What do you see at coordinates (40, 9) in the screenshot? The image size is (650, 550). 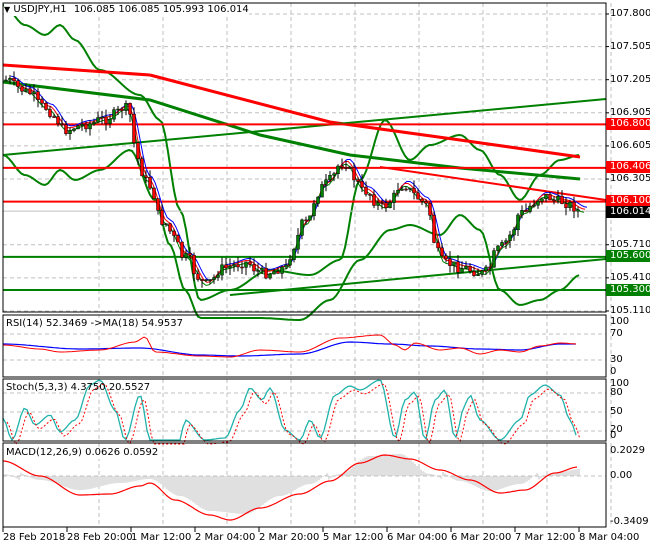 I see `symbol-label: USDJPY,H1` at bounding box center [40, 9].